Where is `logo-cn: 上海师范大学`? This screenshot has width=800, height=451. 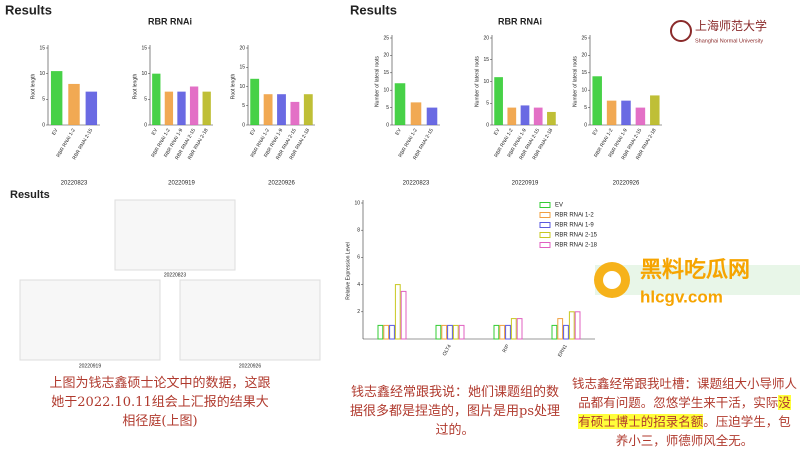 logo-cn: 上海师范大学 is located at coordinates (731, 25).